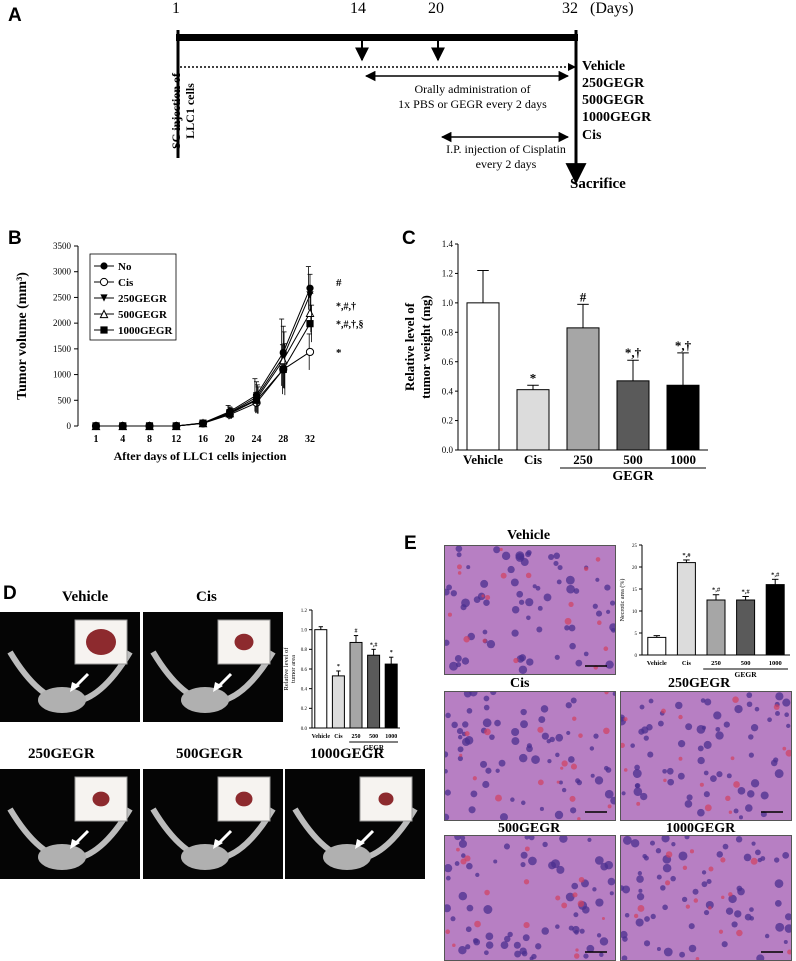 The image size is (796, 961). What do you see at coordinates (701, 828) in the screenshot?
I see `histology-label: 1000GEGR` at bounding box center [701, 828].